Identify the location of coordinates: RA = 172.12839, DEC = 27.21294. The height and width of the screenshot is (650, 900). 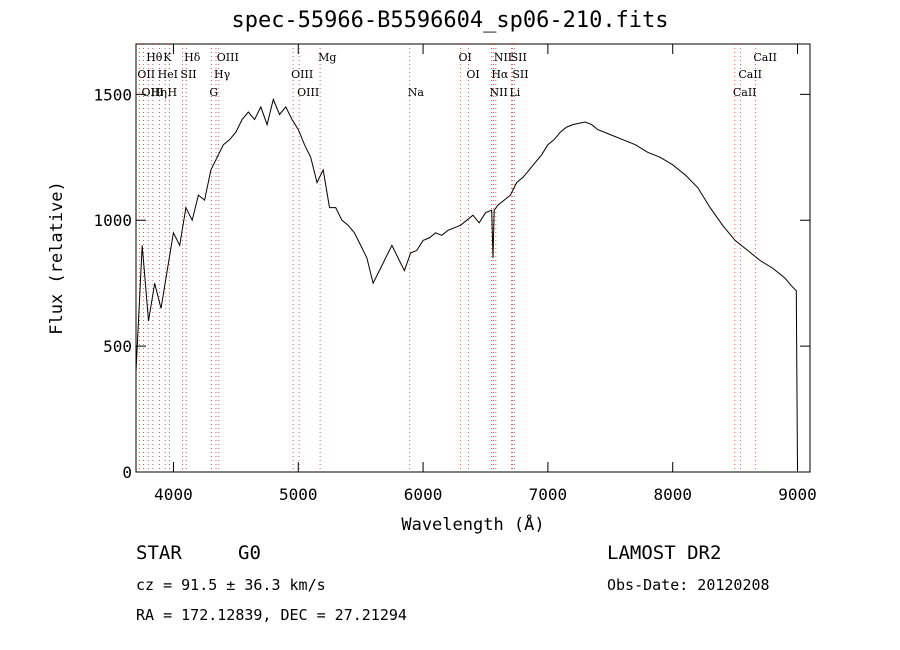
(271, 615).